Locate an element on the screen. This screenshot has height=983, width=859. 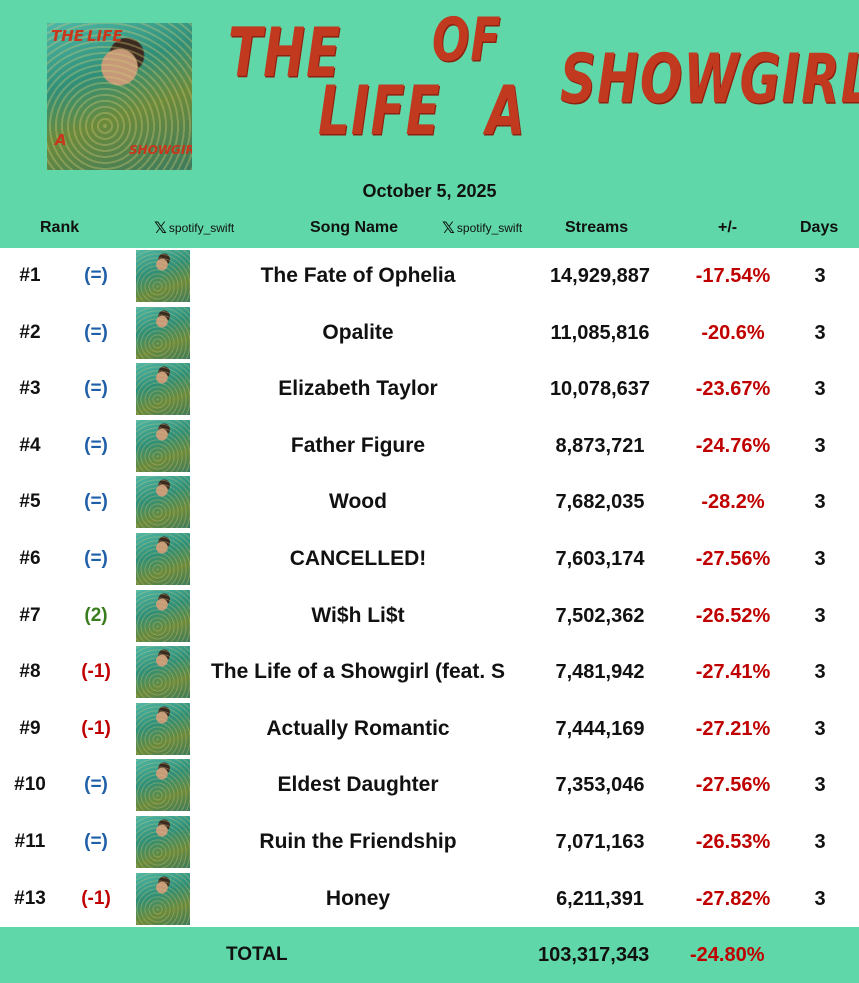
rank-cell: #4 is located at coordinates (30, 445).